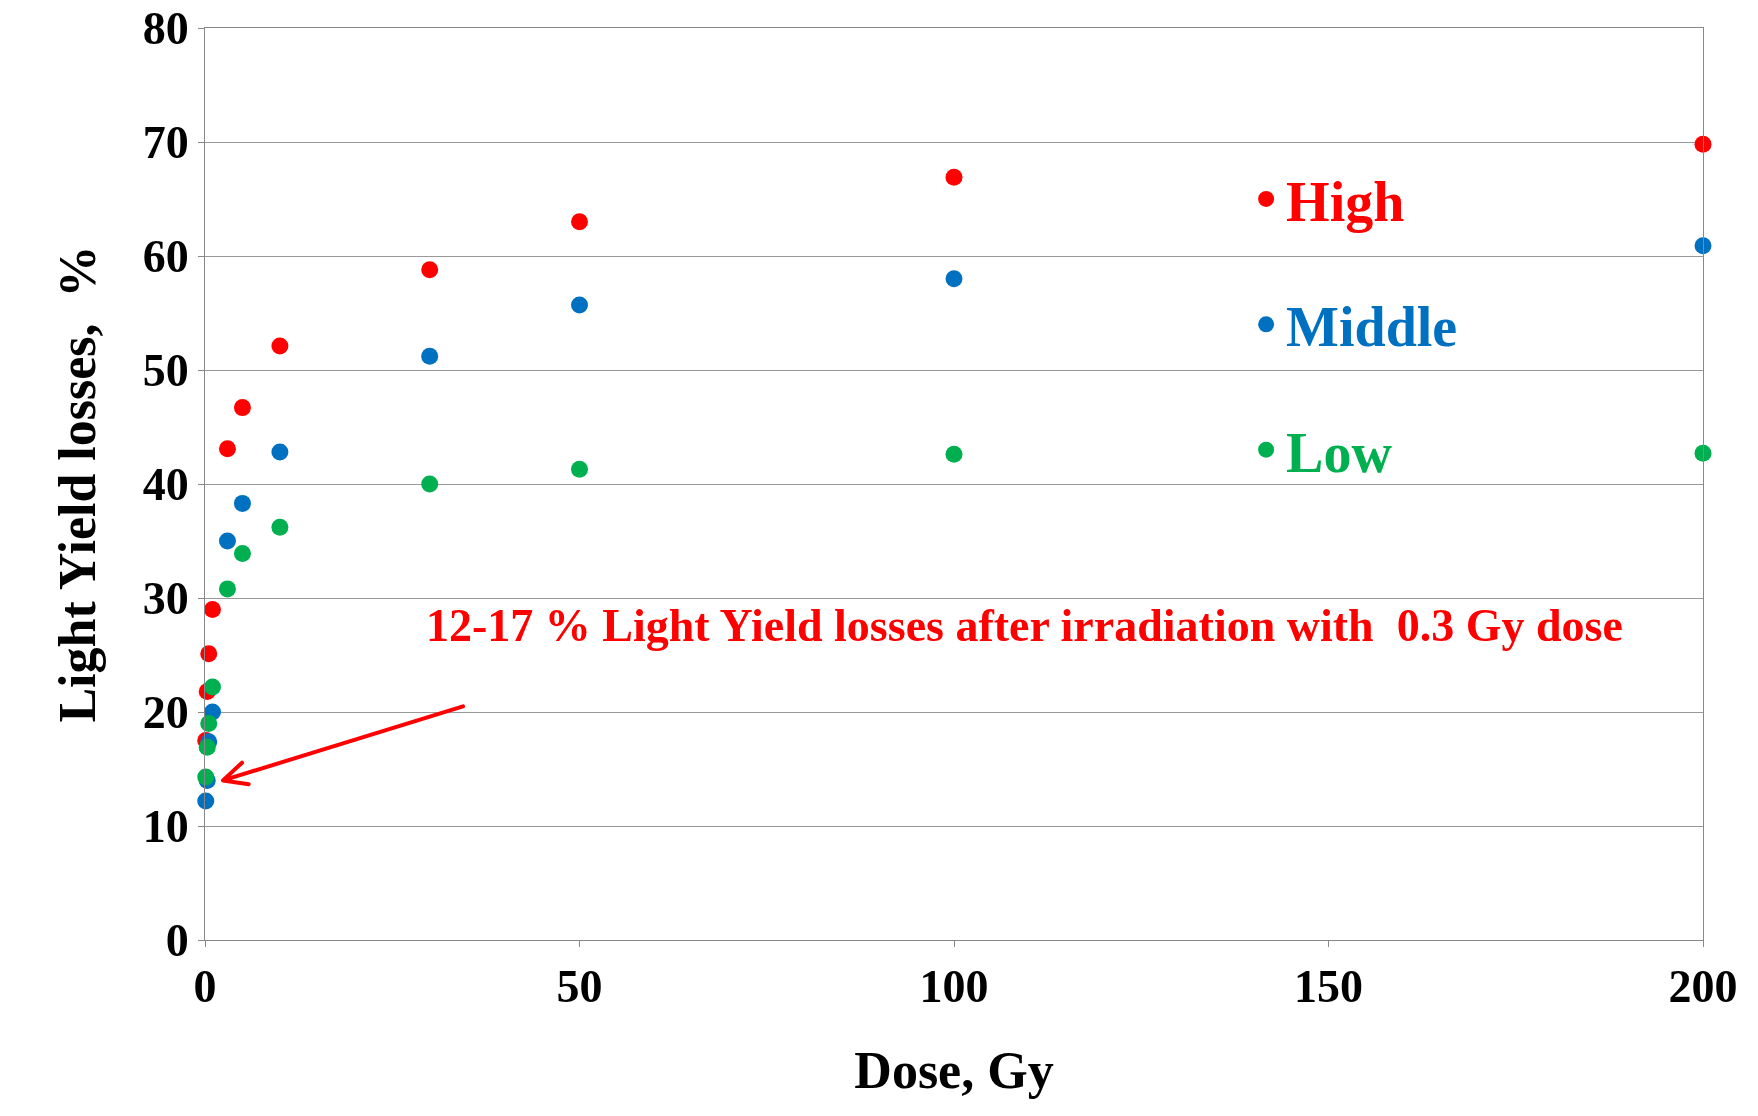  Describe the element at coordinates (177, 941) in the screenshot. I see `y-tick-label: 0` at that location.